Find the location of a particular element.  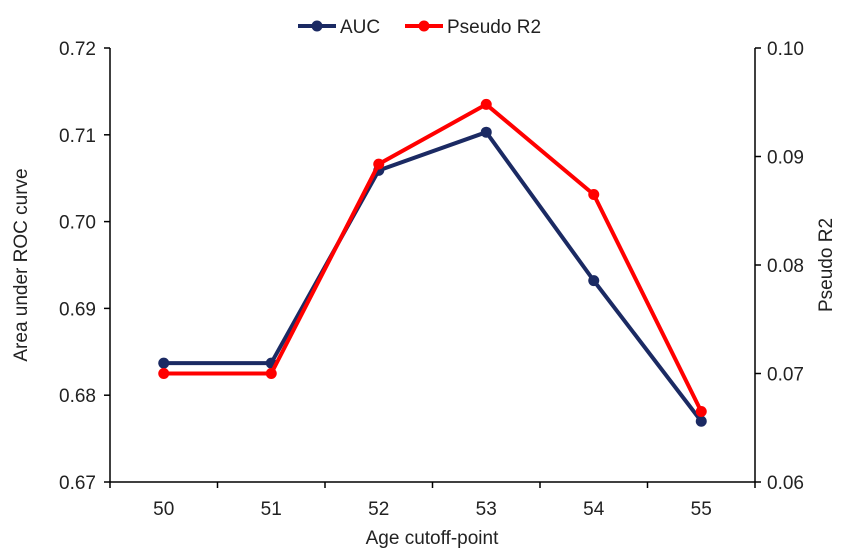

left-tick-label: 0.71 is located at coordinates (77, 136).